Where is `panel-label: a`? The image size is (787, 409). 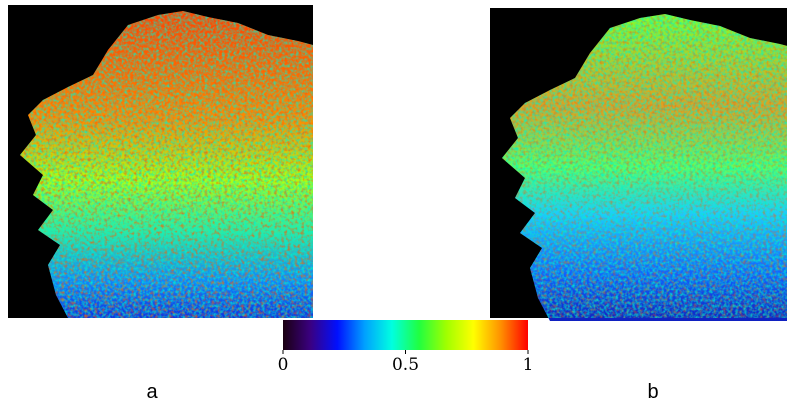
panel-label: a is located at coordinates (152, 392).